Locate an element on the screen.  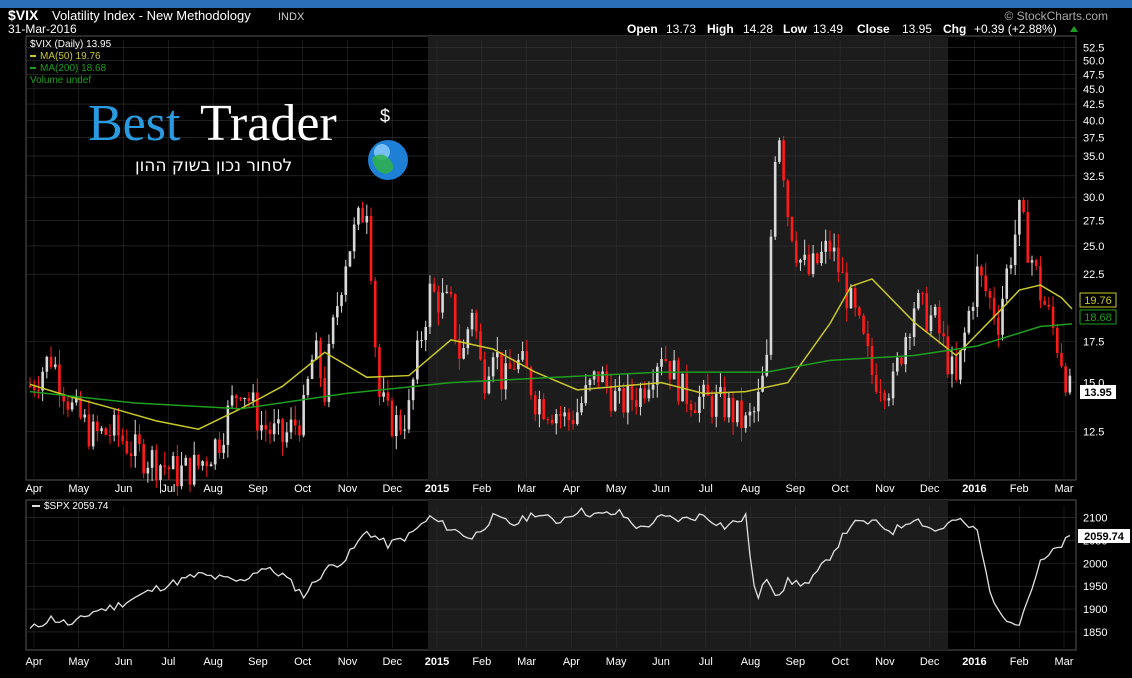
spx-last: 2059.74 is located at coordinates (1104, 537).